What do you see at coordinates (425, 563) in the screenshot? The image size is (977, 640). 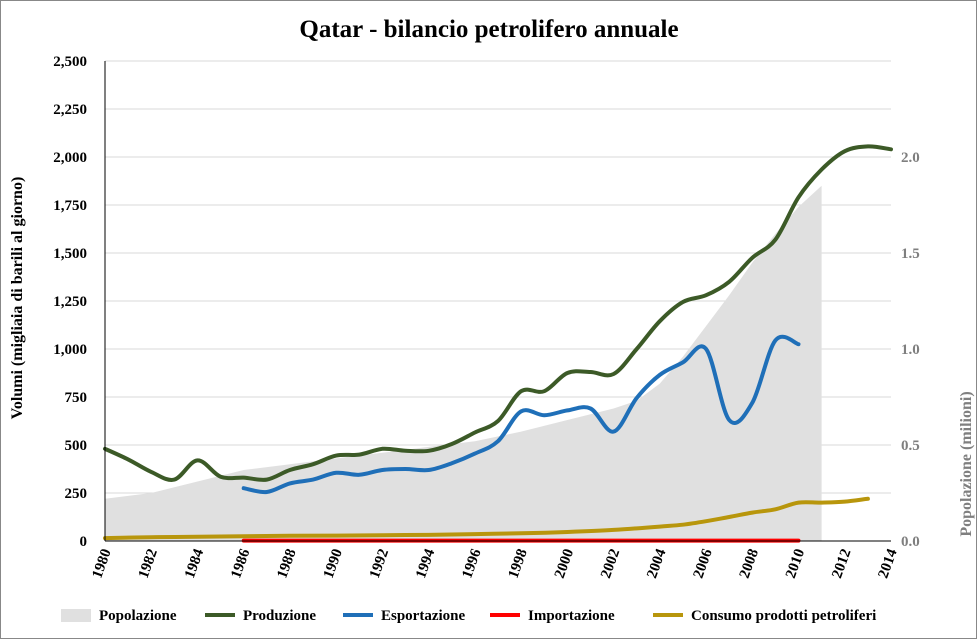 I see `x-tick-label: 1994` at bounding box center [425, 563].